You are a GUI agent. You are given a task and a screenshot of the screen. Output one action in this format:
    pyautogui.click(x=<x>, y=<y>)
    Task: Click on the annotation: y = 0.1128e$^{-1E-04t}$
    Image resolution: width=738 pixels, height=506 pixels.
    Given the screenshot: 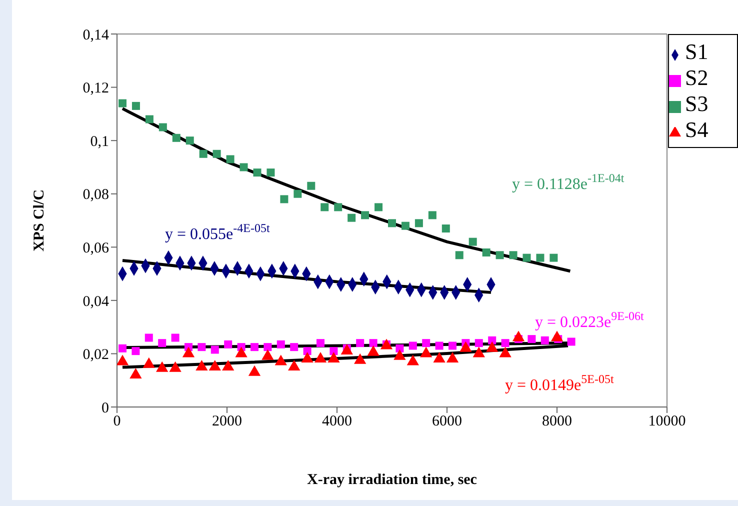 What is the action you would take?
    pyautogui.click(x=568, y=182)
    